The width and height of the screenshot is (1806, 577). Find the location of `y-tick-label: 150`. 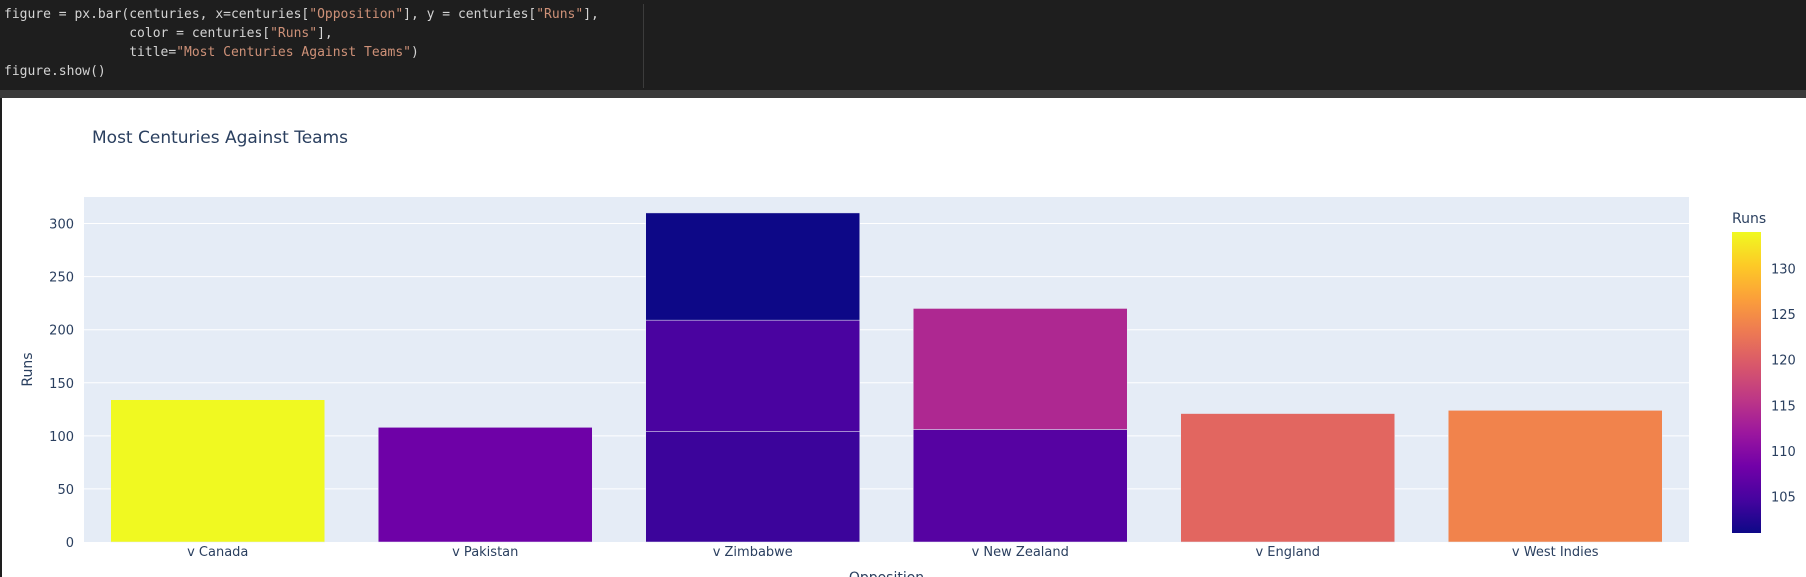

y-tick-label: 150 is located at coordinates (61, 384).